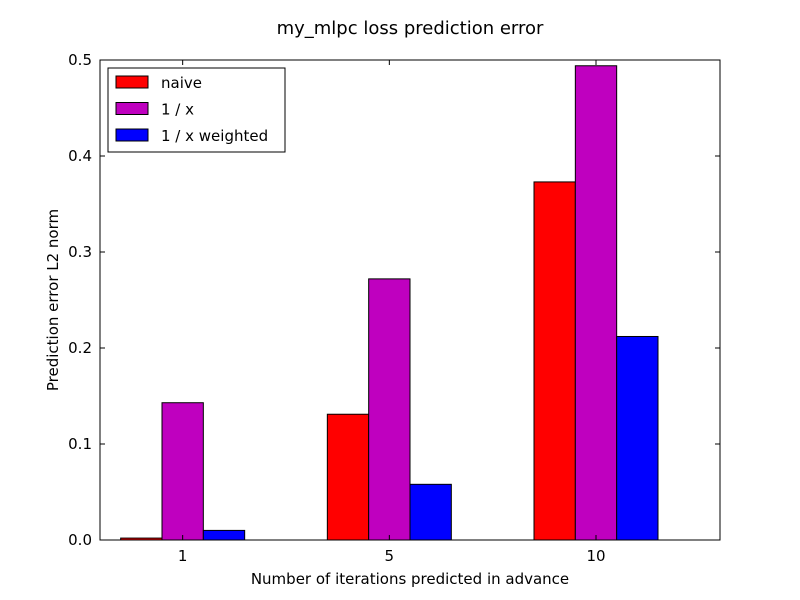  I want to click on legend-label: 1 / x weighted, so click(214, 136).